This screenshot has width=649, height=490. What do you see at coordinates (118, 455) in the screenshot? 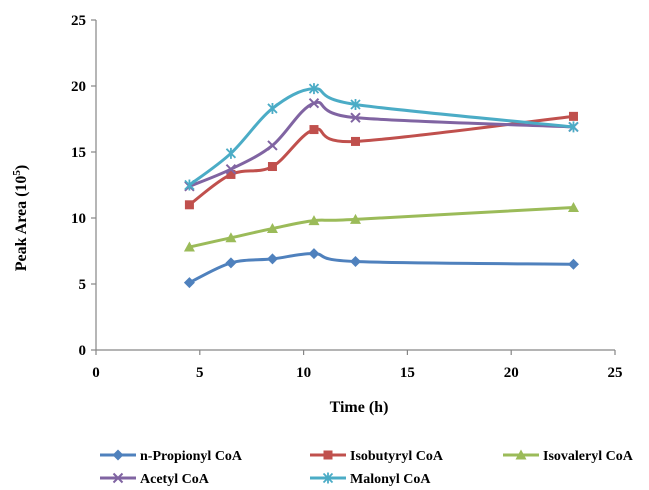
I see `legend-marker-n-propionyl-coa` at bounding box center [118, 455].